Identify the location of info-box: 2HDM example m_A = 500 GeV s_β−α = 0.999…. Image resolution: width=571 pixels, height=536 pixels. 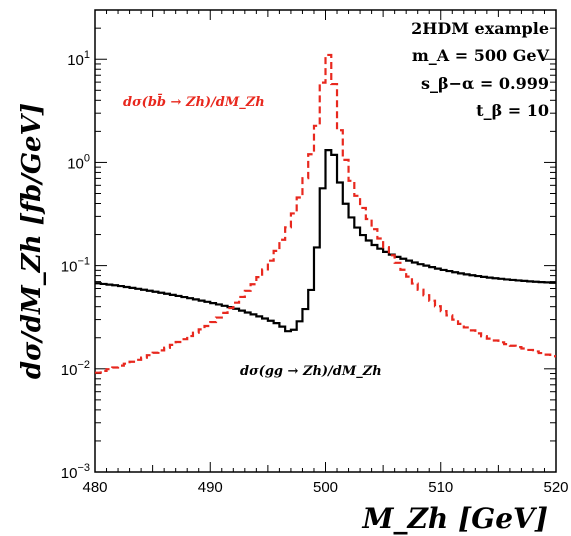
(480, 69).